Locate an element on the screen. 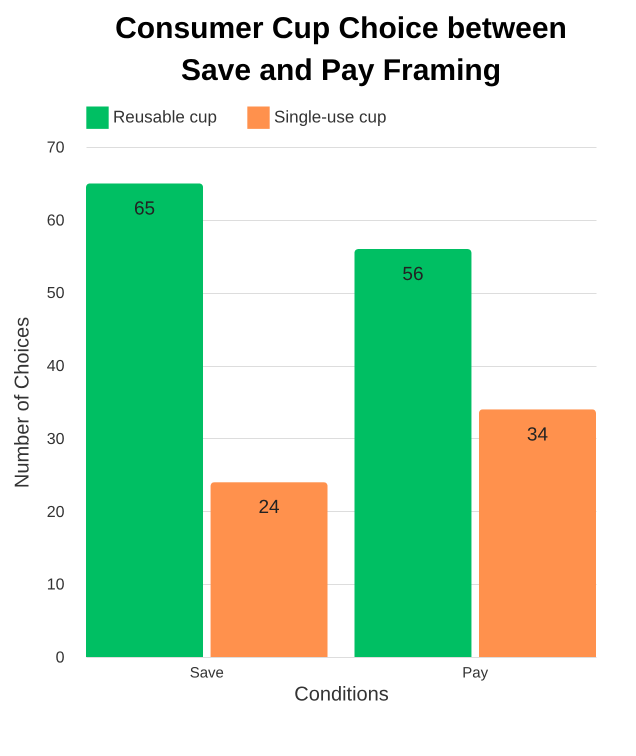 This screenshot has height=756, width=636. y-tick-label: 20 is located at coordinates (55, 512).